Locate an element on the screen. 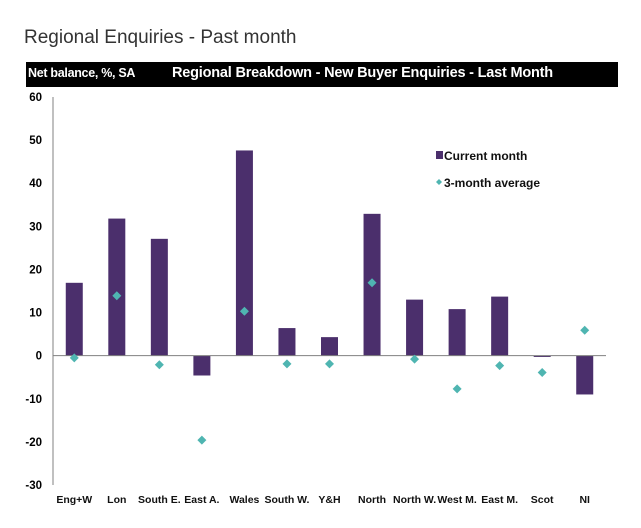 Image resolution: width=641 pixels, height=528 pixels. x-tick-label: Lon is located at coordinates (116, 500).